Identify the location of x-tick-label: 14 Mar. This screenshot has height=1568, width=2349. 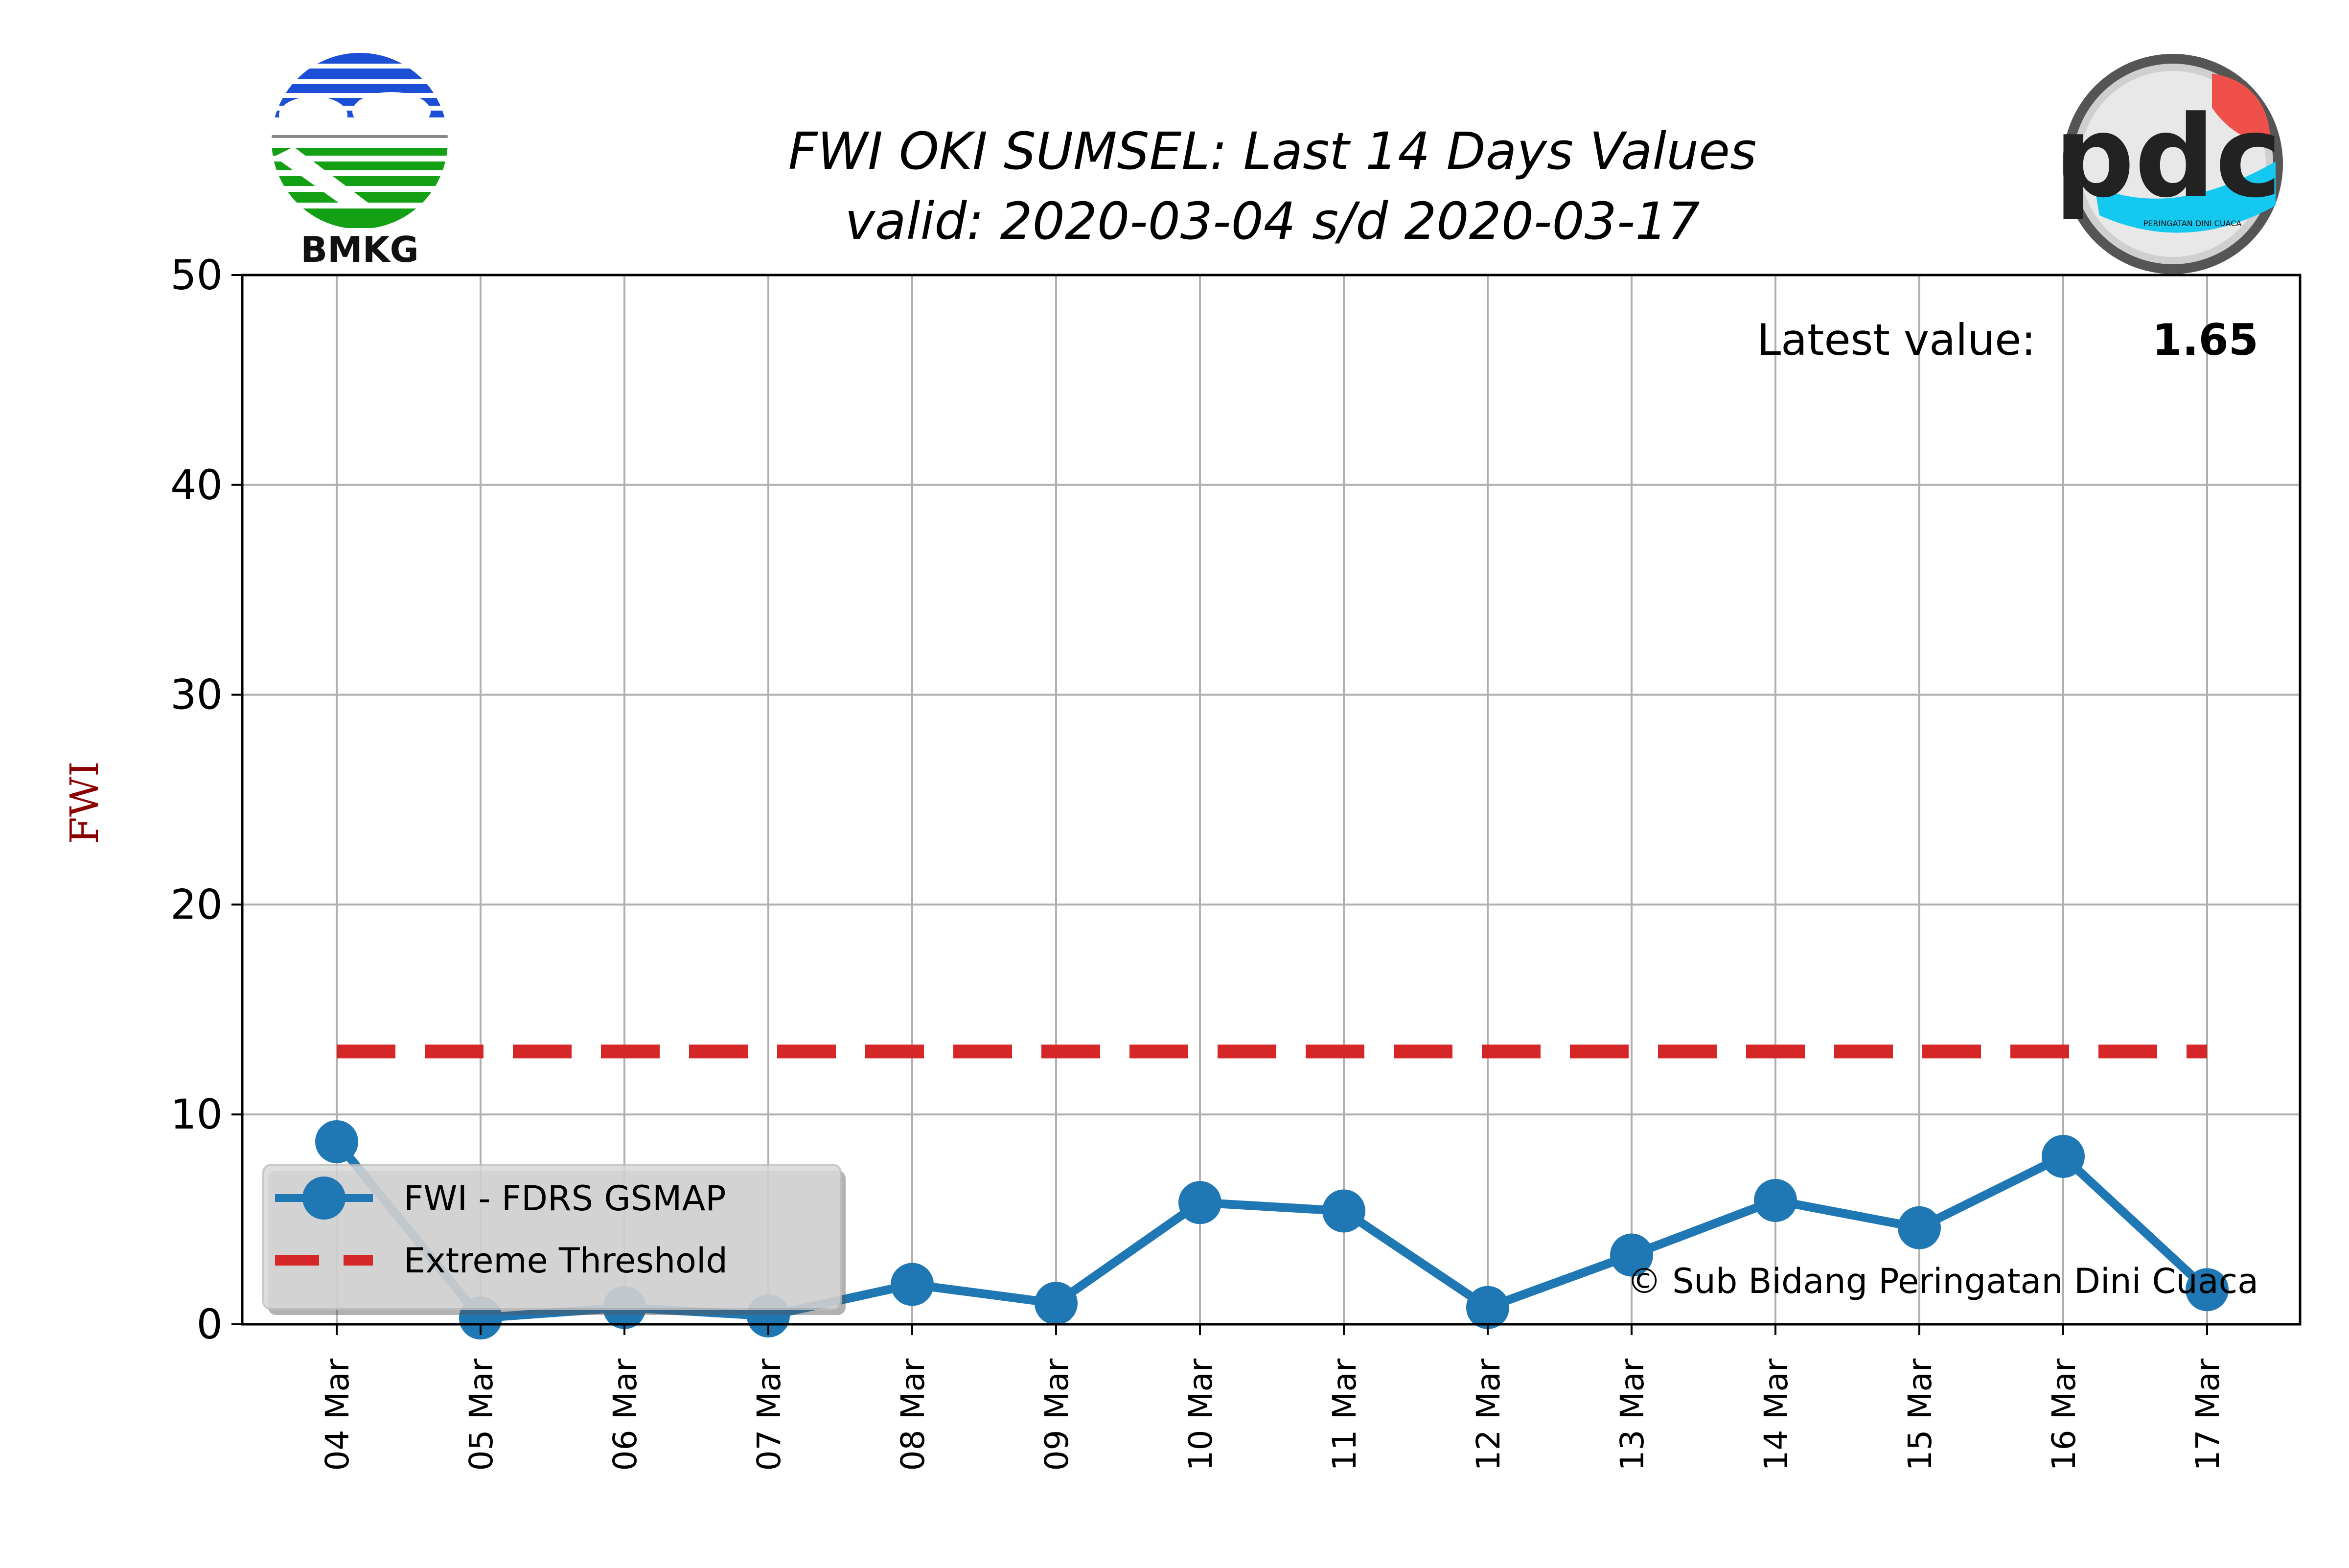
(1776, 1414).